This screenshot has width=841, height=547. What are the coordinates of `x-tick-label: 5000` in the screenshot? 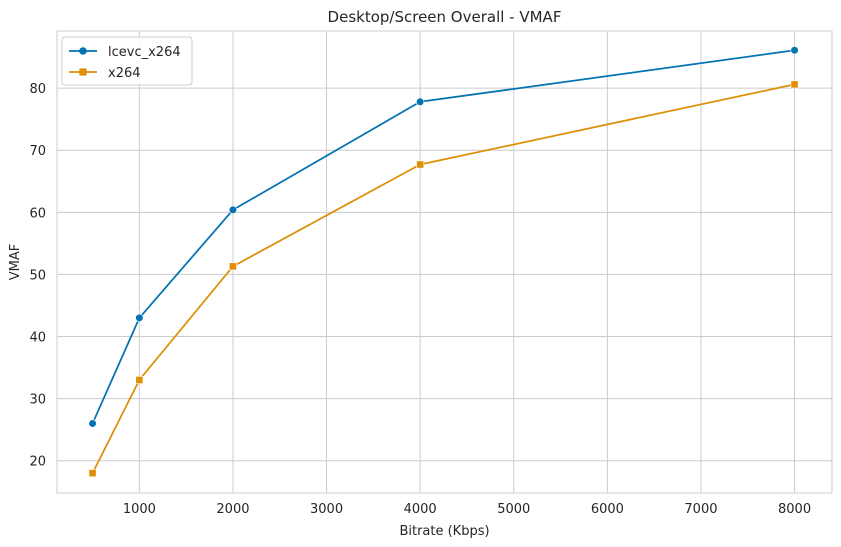 It's located at (513, 509).